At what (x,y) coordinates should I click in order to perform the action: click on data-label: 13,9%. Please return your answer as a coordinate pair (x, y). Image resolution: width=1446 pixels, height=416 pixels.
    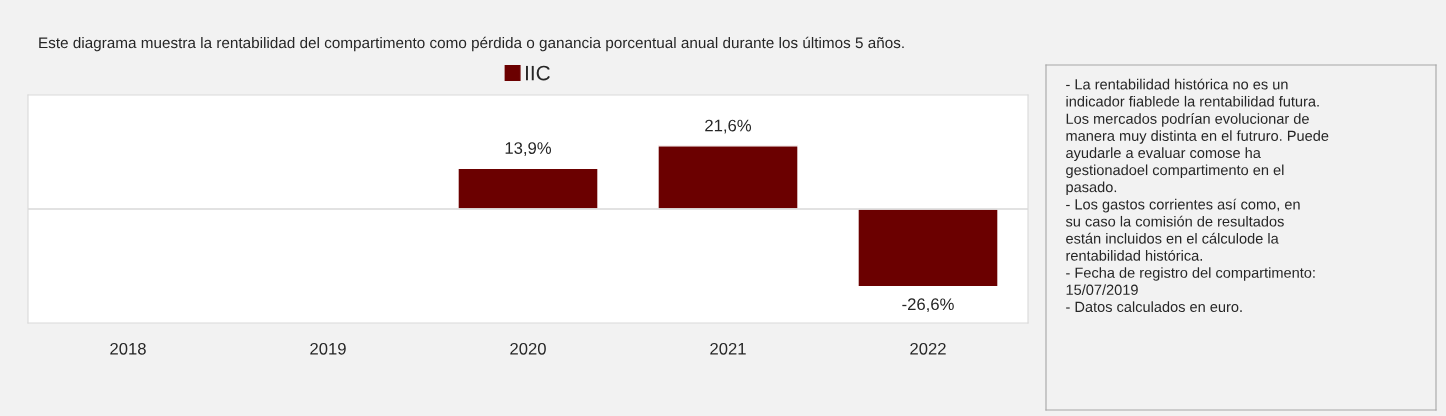
    Looking at the image, I should click on (528, 149).